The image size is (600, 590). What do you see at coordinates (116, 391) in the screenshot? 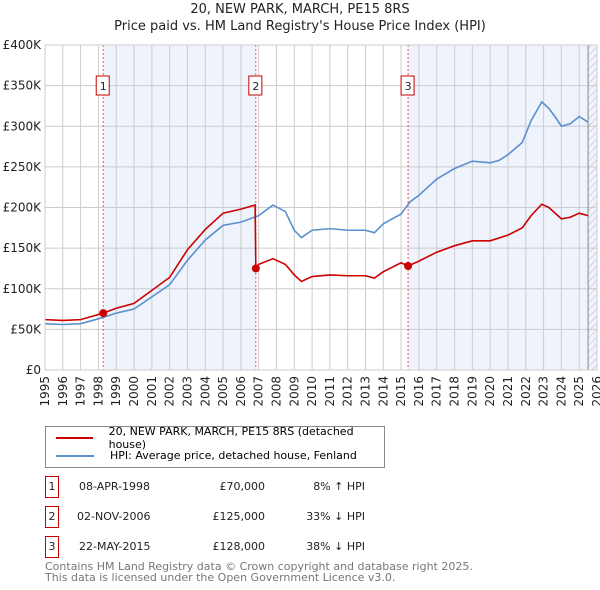
I see `x-tick-label: 1999` at bounding box center [116, 391].